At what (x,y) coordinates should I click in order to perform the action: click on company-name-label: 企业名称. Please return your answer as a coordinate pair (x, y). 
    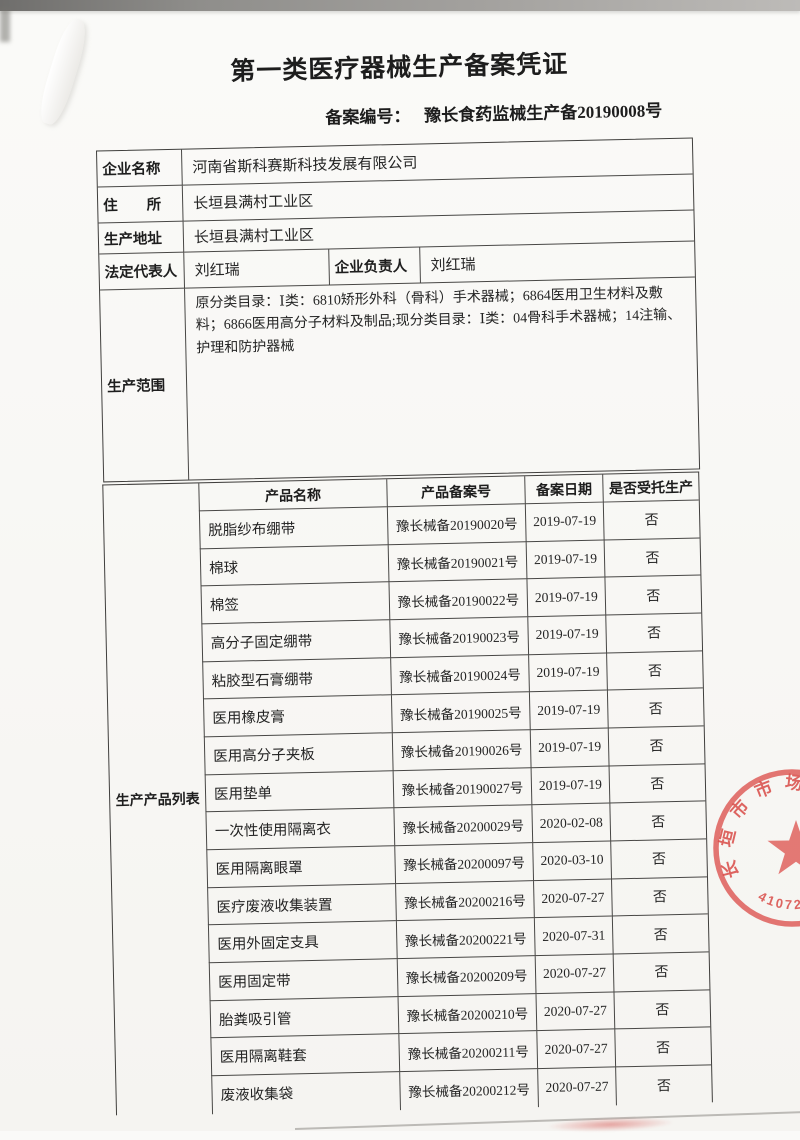
    Looking at the image, I should click on (140, 169).